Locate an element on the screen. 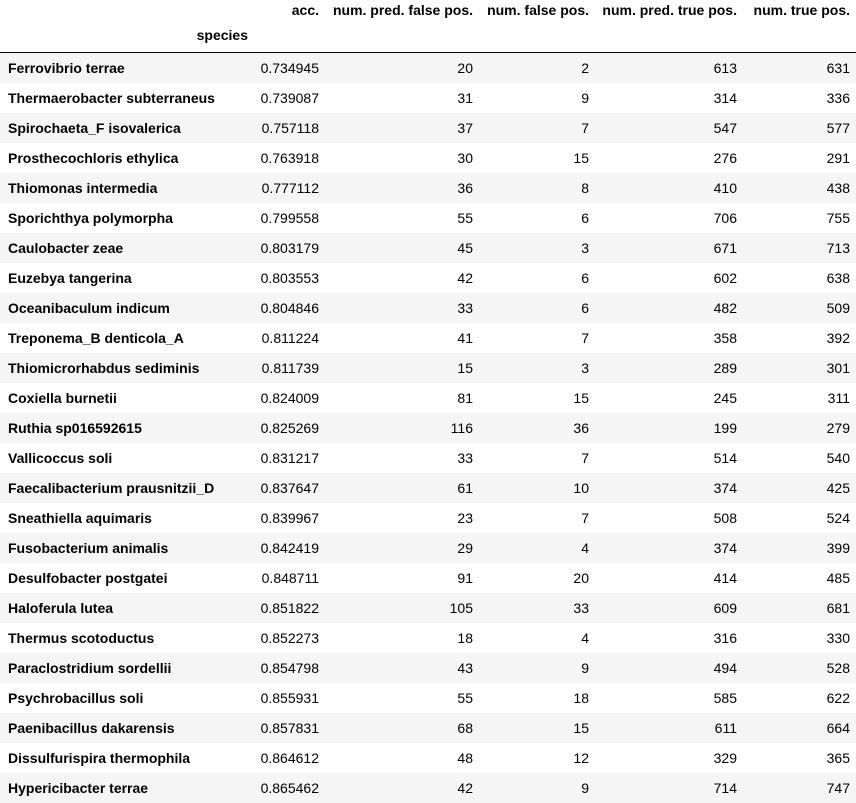 This screenshot has width=856, height=803. acc-cell: 0.848711 is located at coordinates (289, 578).